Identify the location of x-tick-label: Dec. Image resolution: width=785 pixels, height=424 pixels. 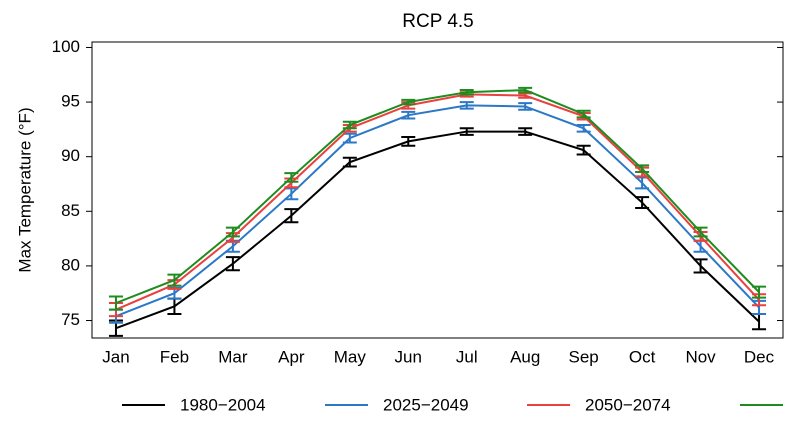
(759, 356).